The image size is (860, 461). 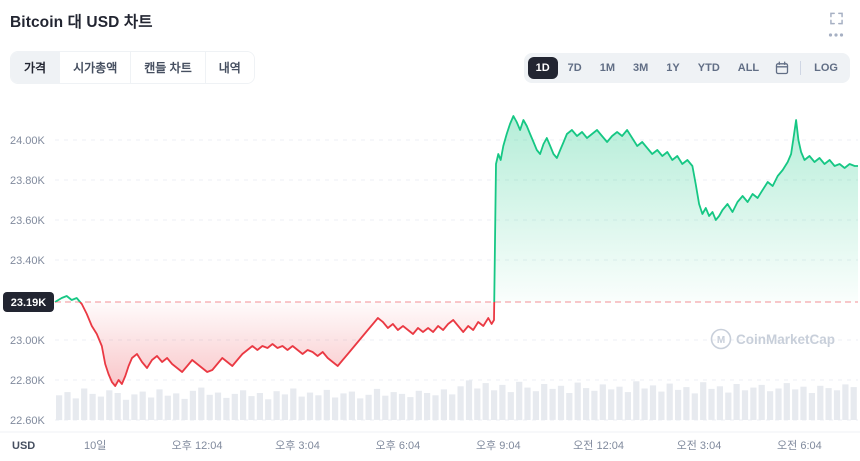 What do you see at coordinates (96, 67) in the screenshot?
I see `tab-market-cap: 시가총액` at bounding box center [96, 67].